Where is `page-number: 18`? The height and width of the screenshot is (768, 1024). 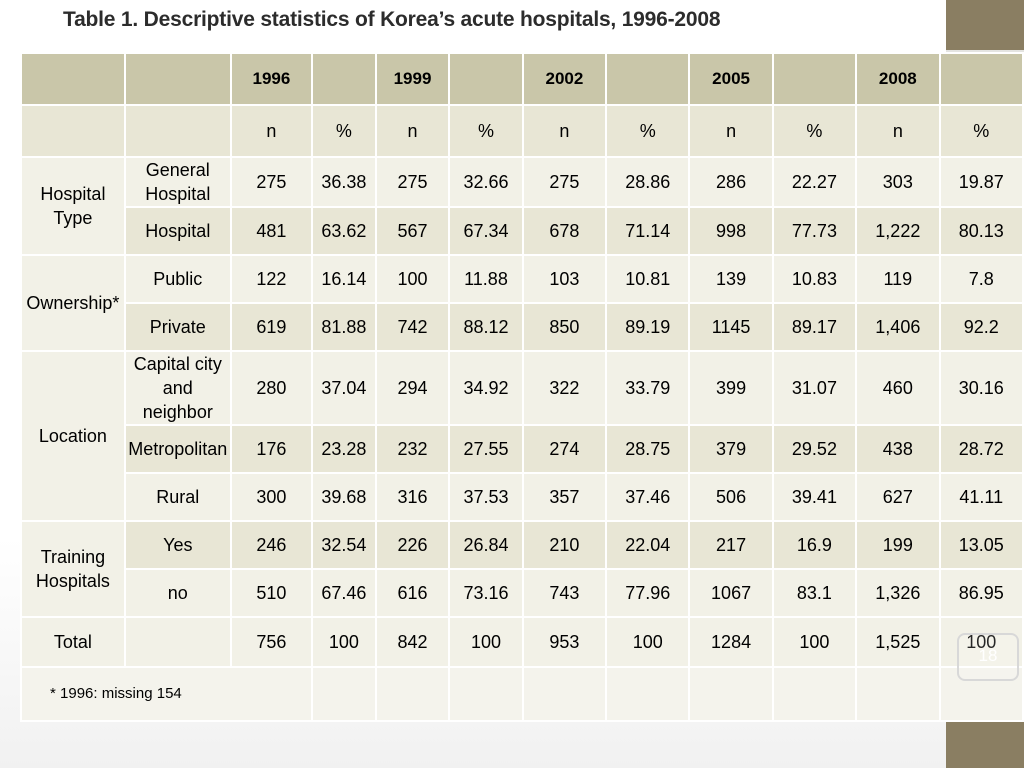
page-number: 18 is located at coordinates (988, 657).